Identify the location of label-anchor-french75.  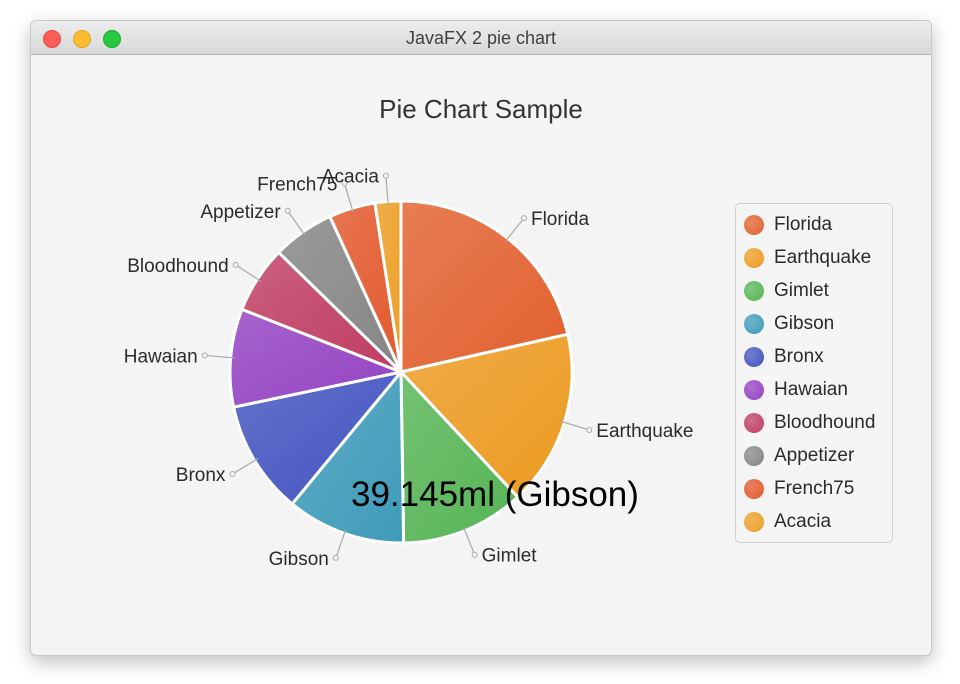
(344, 183).